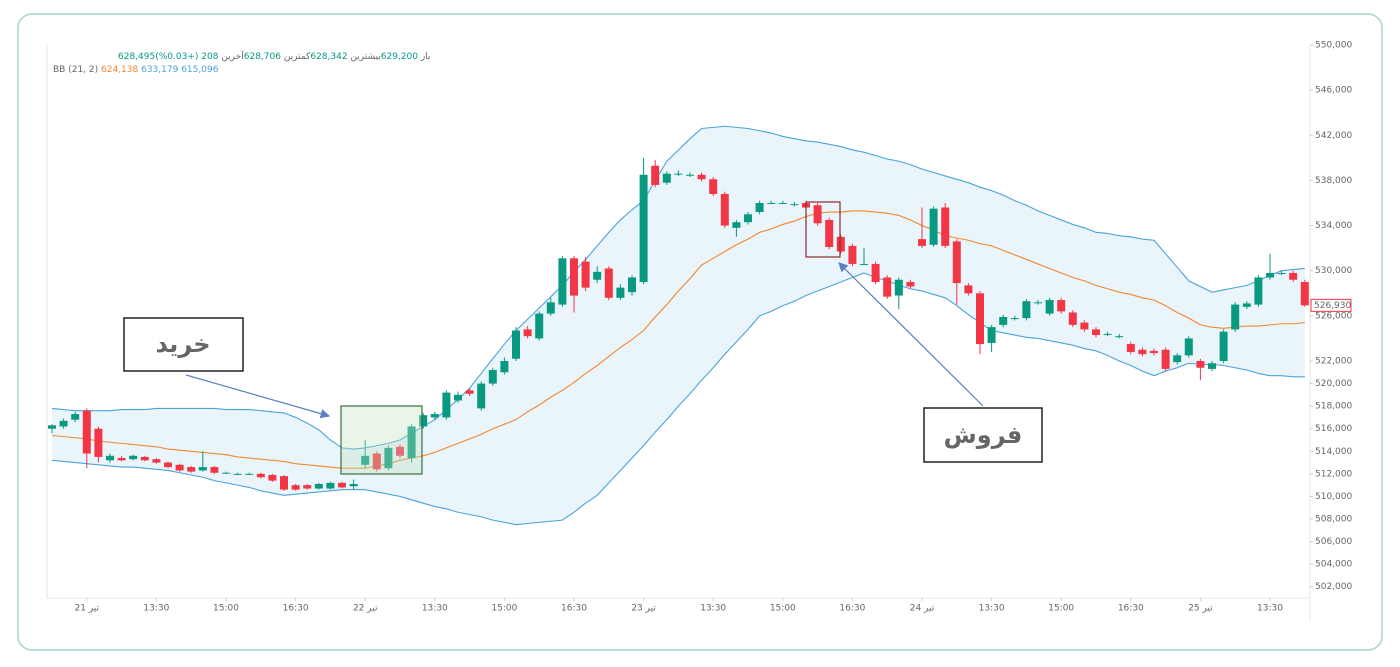 This screenshot has width=1400, height=667. I want to click on annotation: فروش, so click(983, 435).